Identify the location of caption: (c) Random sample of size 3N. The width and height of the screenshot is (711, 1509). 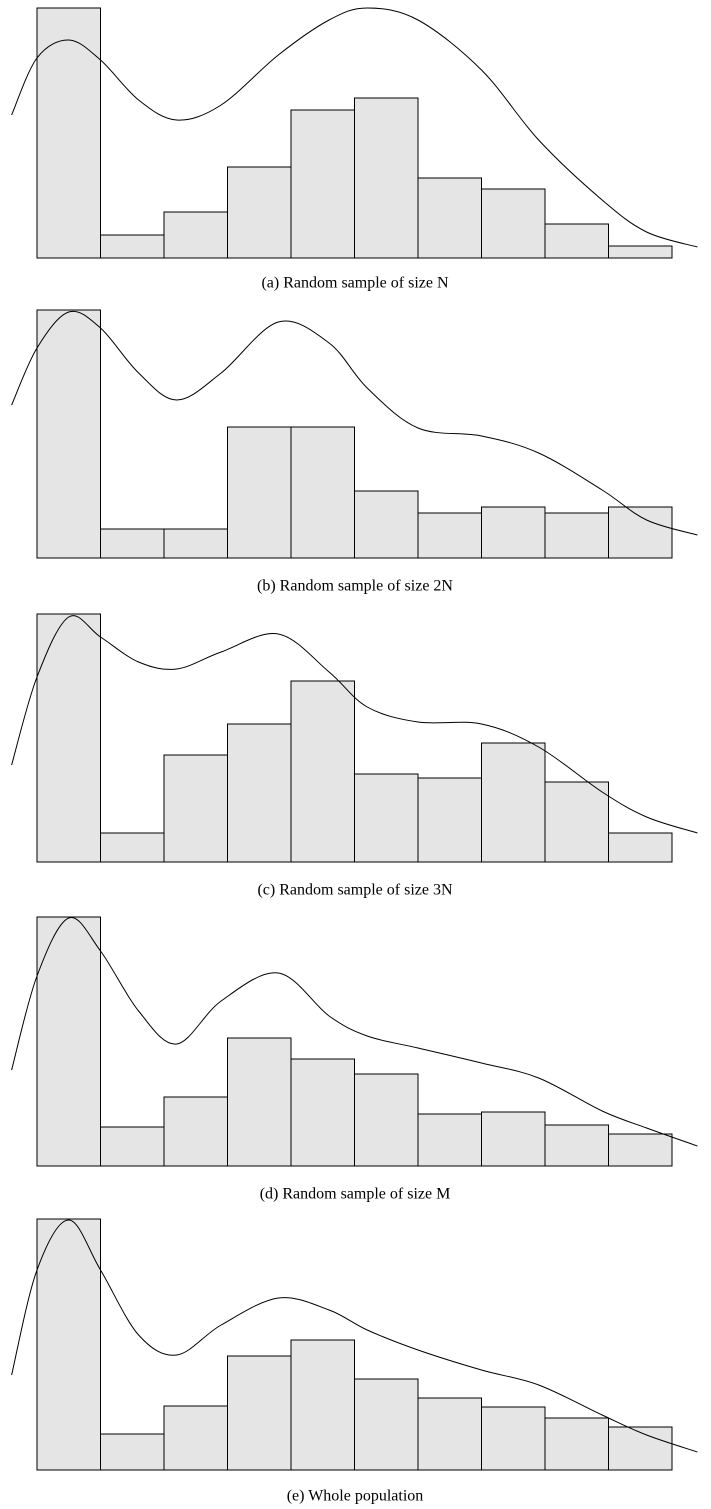
(355, 890).